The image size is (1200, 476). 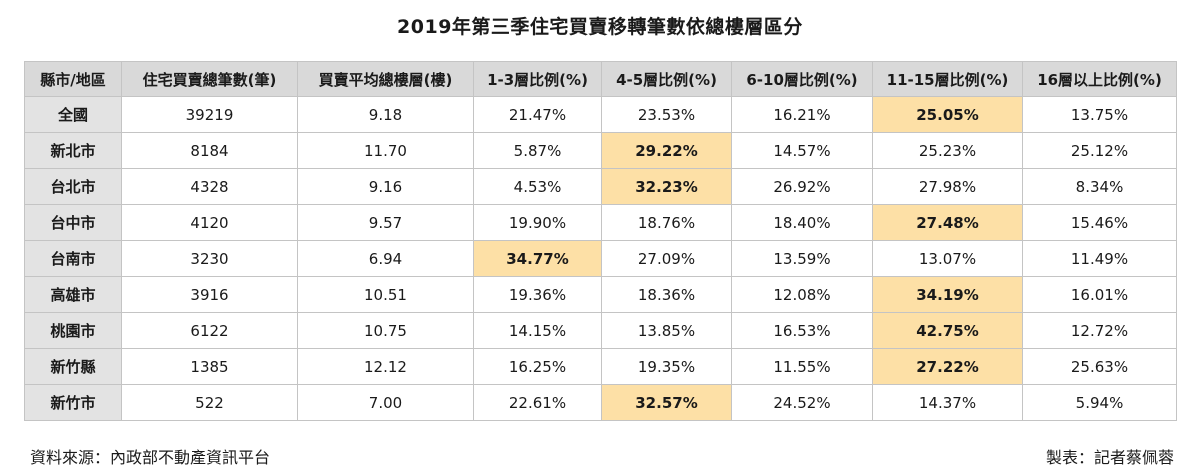 What do you see at coordinates (73, 294) in the screenshot?
I see `region-cell: 高雄市` at bounding box center [73, 294].